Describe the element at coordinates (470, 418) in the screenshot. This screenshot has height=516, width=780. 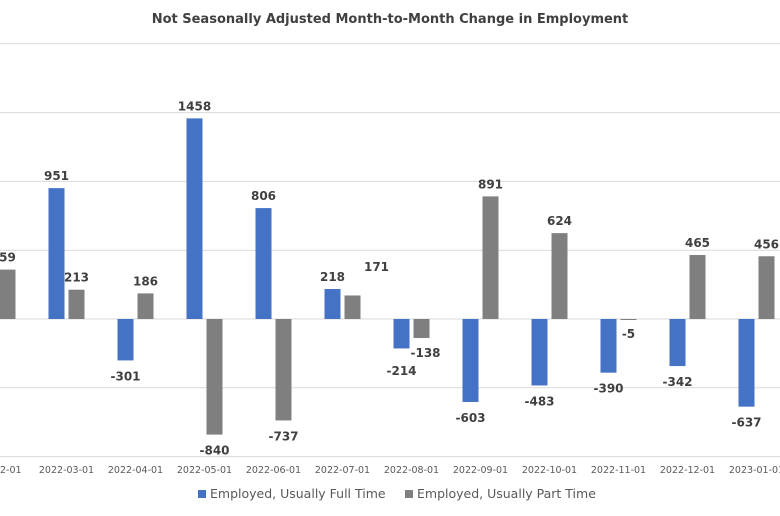
I see `data-label-full-time-2022-09-01: -603` at that location.